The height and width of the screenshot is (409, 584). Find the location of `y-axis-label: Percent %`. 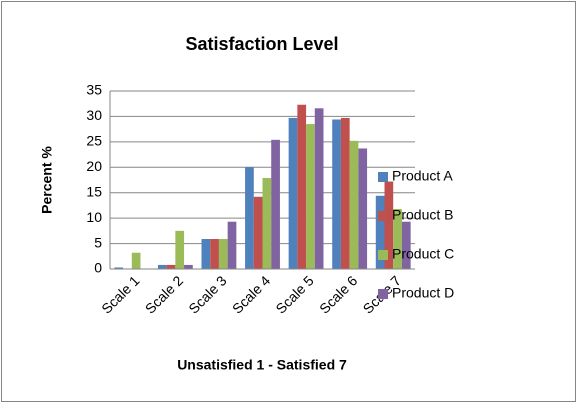

y-axis-label: Percent % is located at coordinates (47, 180).